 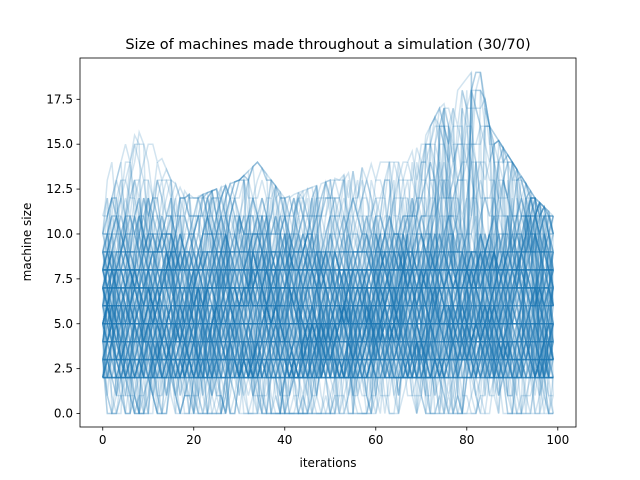 I want to click on x-tick-label: 60, so click(x=375, y=440).